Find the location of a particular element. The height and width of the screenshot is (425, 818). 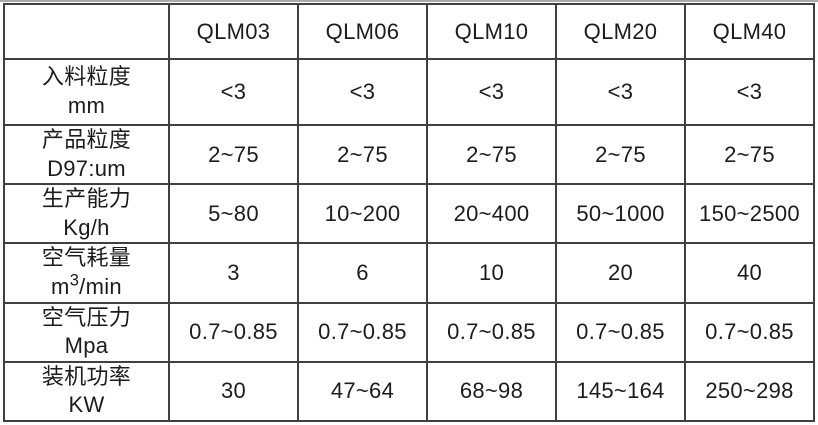

unit-superscript: 3 is located at coordinates (74, 280).